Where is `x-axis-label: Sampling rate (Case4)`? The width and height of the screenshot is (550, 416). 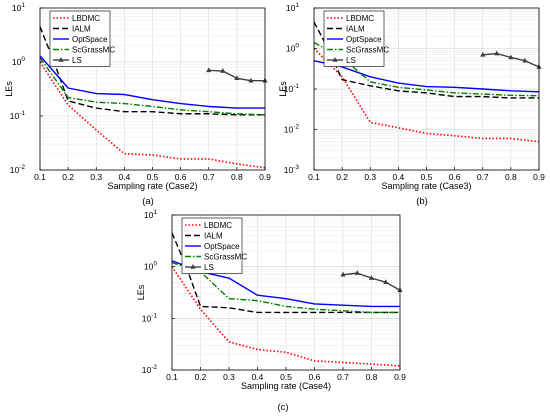 x-axis-label: Sampling rate (Case4) is located at coordinates (286, 386).